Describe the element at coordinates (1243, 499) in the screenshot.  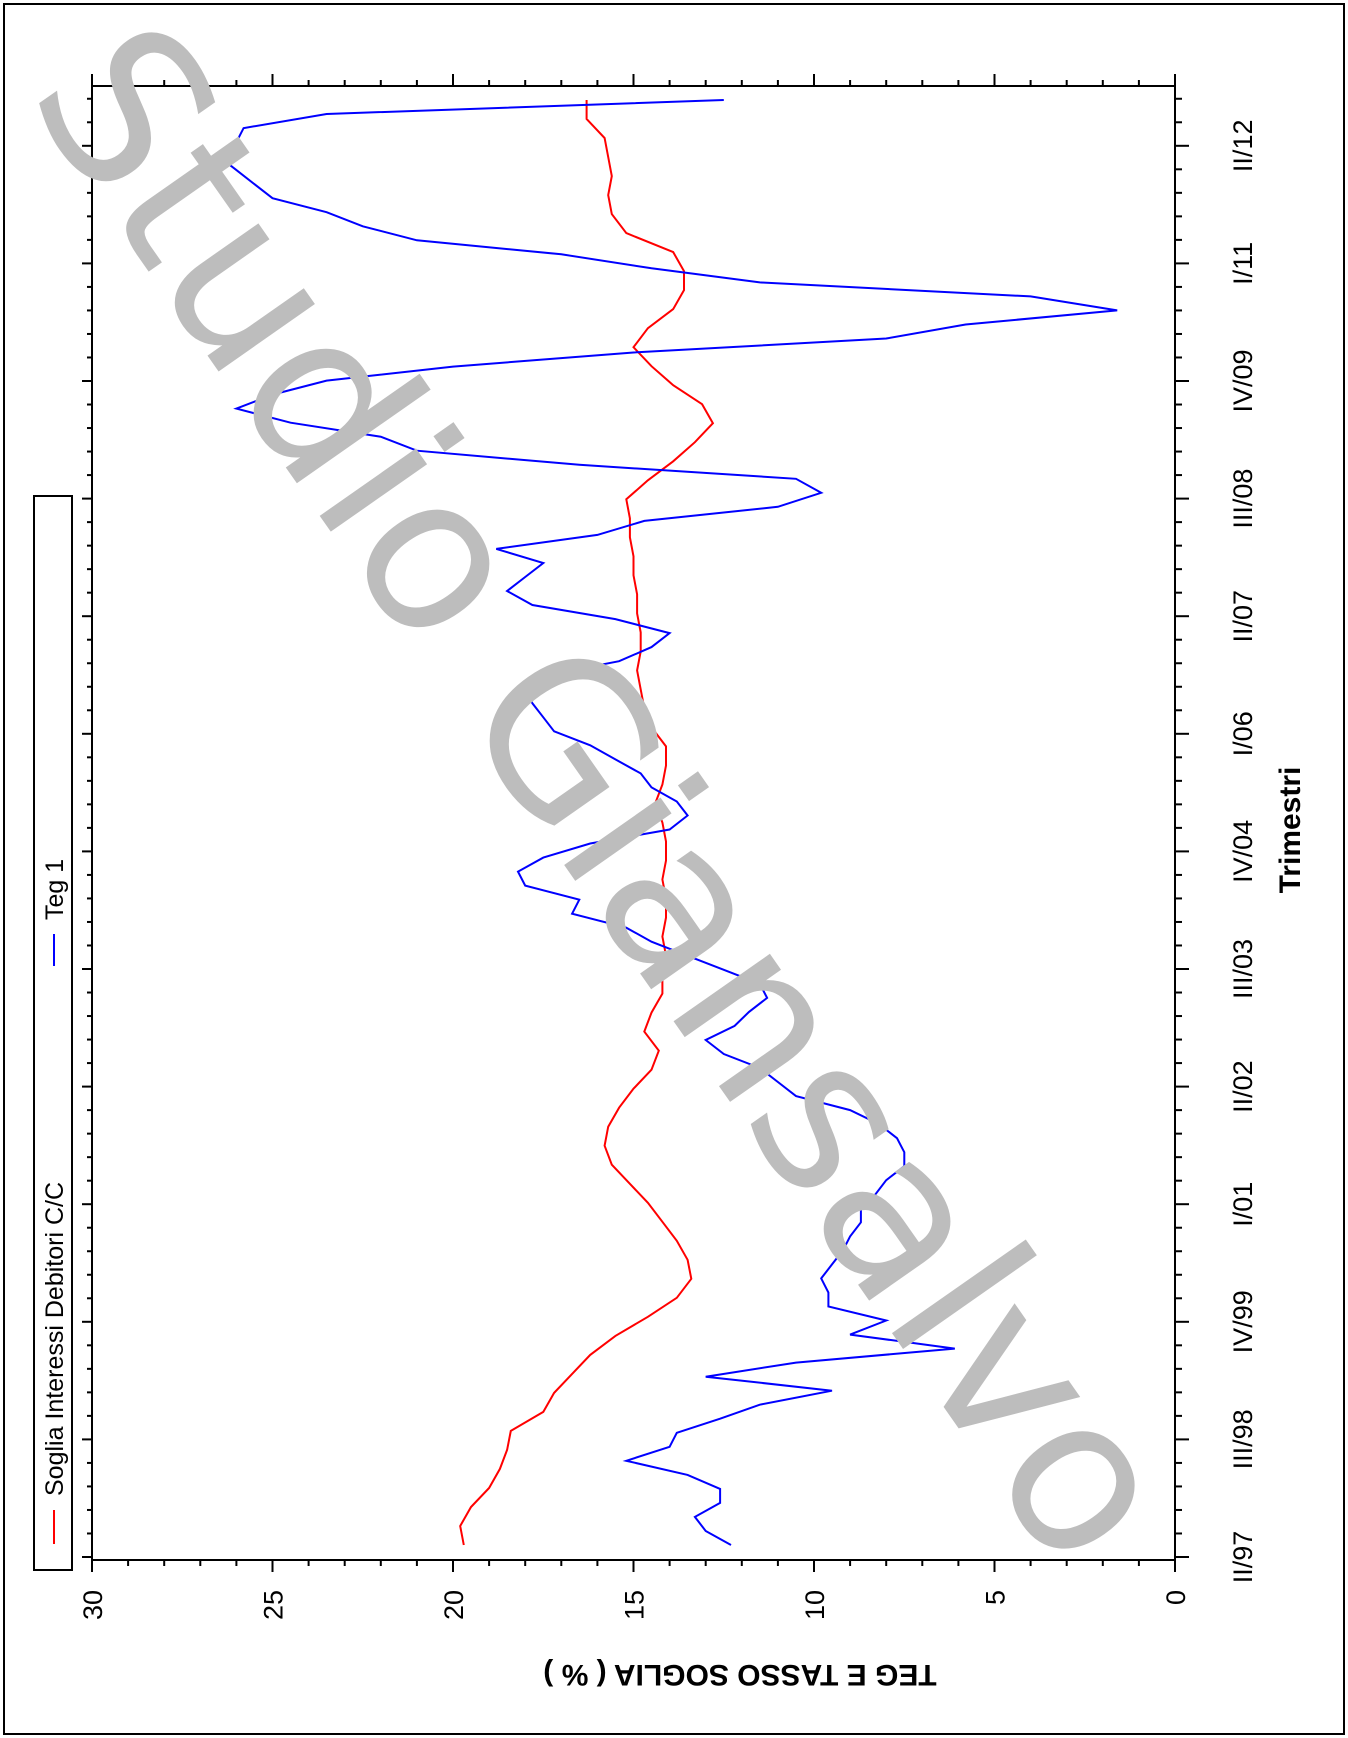
I see `x-tick-label: III/08` at that location.